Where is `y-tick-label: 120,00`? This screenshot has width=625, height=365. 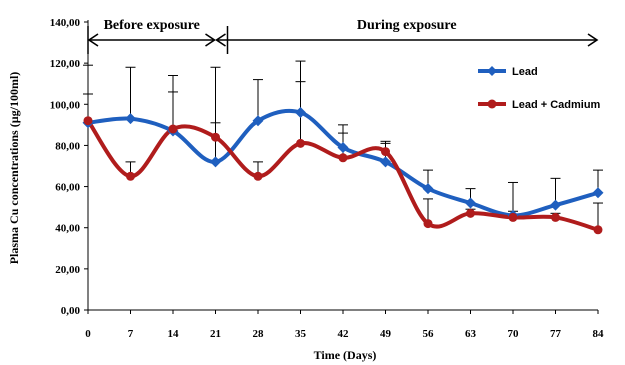
y-tick-label: 120,00 is located at coordinates (65, 64).